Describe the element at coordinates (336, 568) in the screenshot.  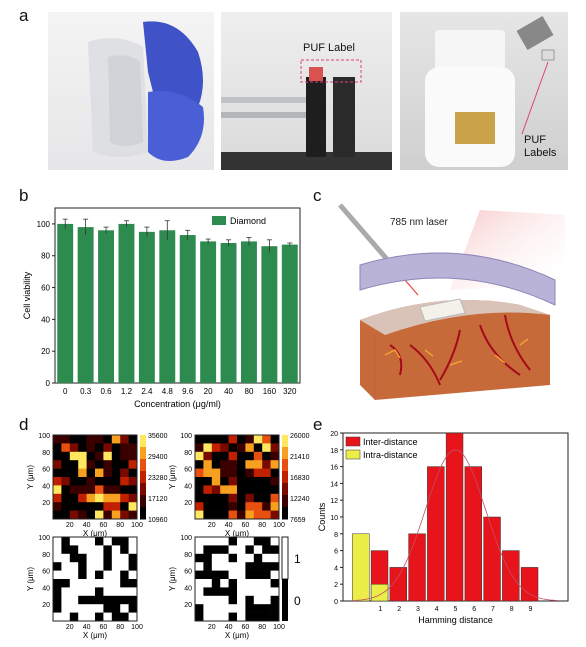
I see `y-tick-label: 4` at that location.